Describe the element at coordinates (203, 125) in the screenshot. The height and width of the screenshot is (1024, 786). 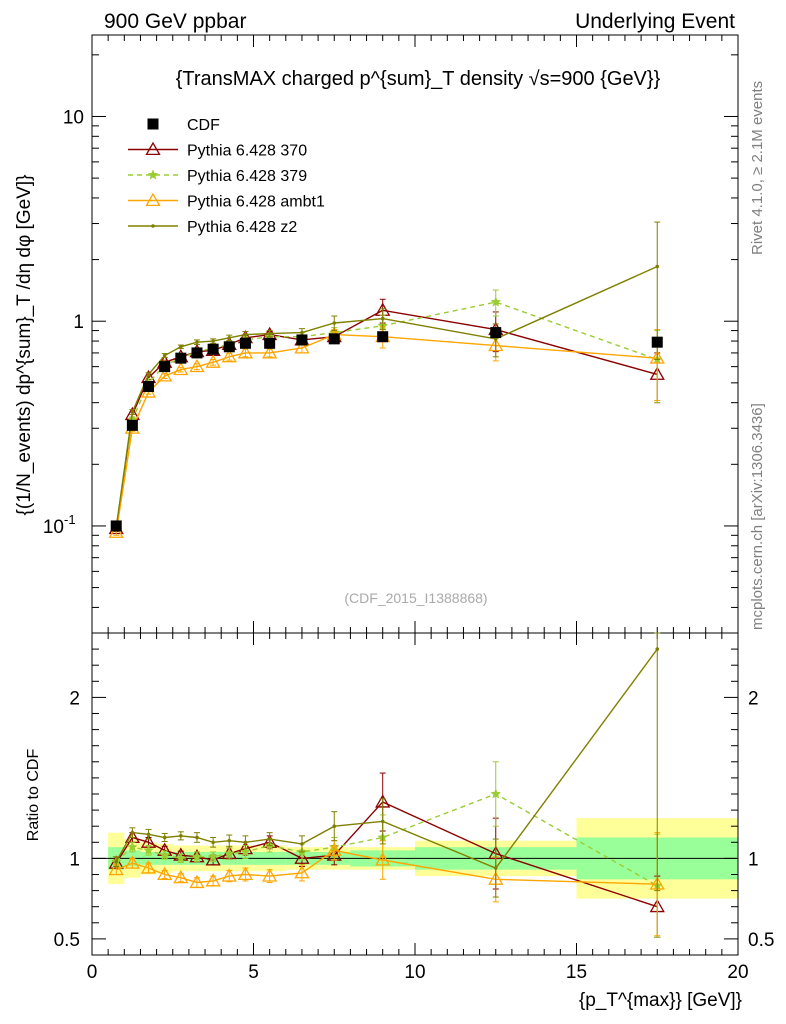
I see `legend-label-cdf: CDF` at that location.